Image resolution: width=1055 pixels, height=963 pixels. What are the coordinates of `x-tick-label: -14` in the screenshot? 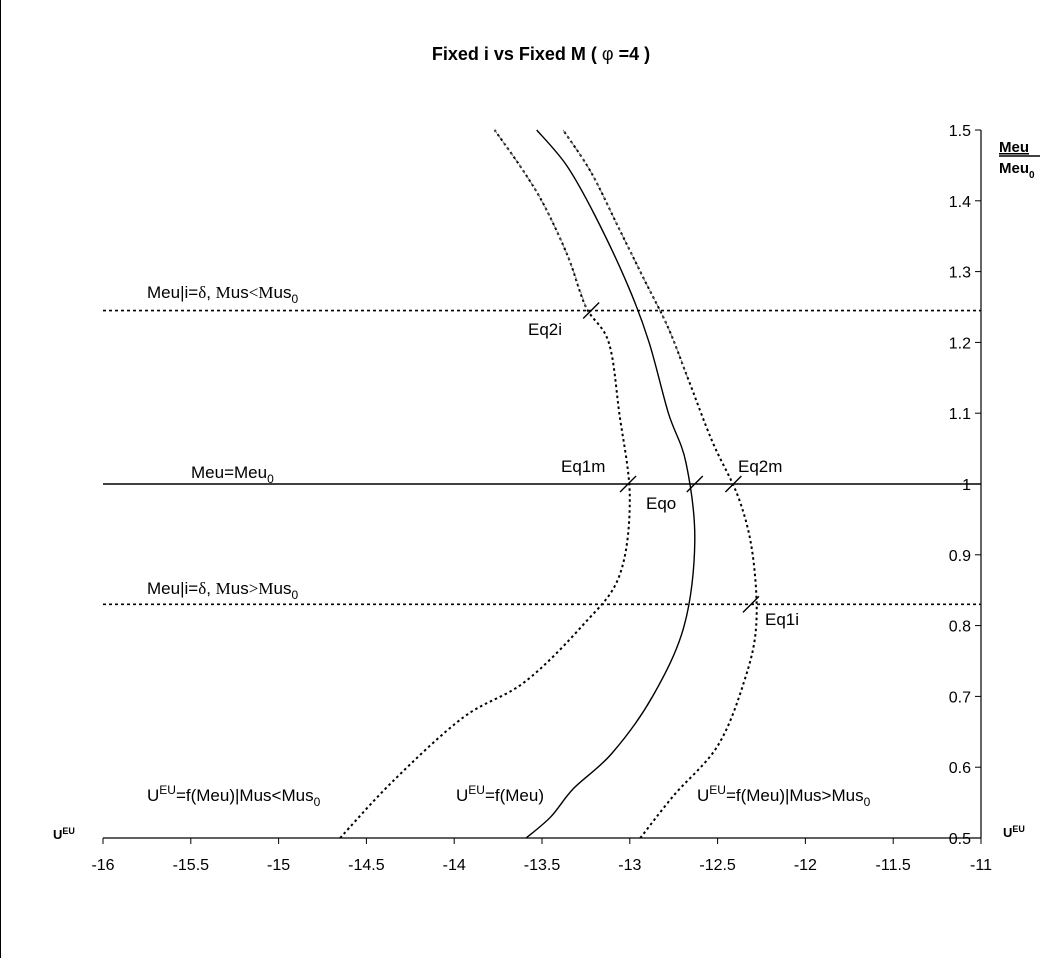 It's located at (454, 865).